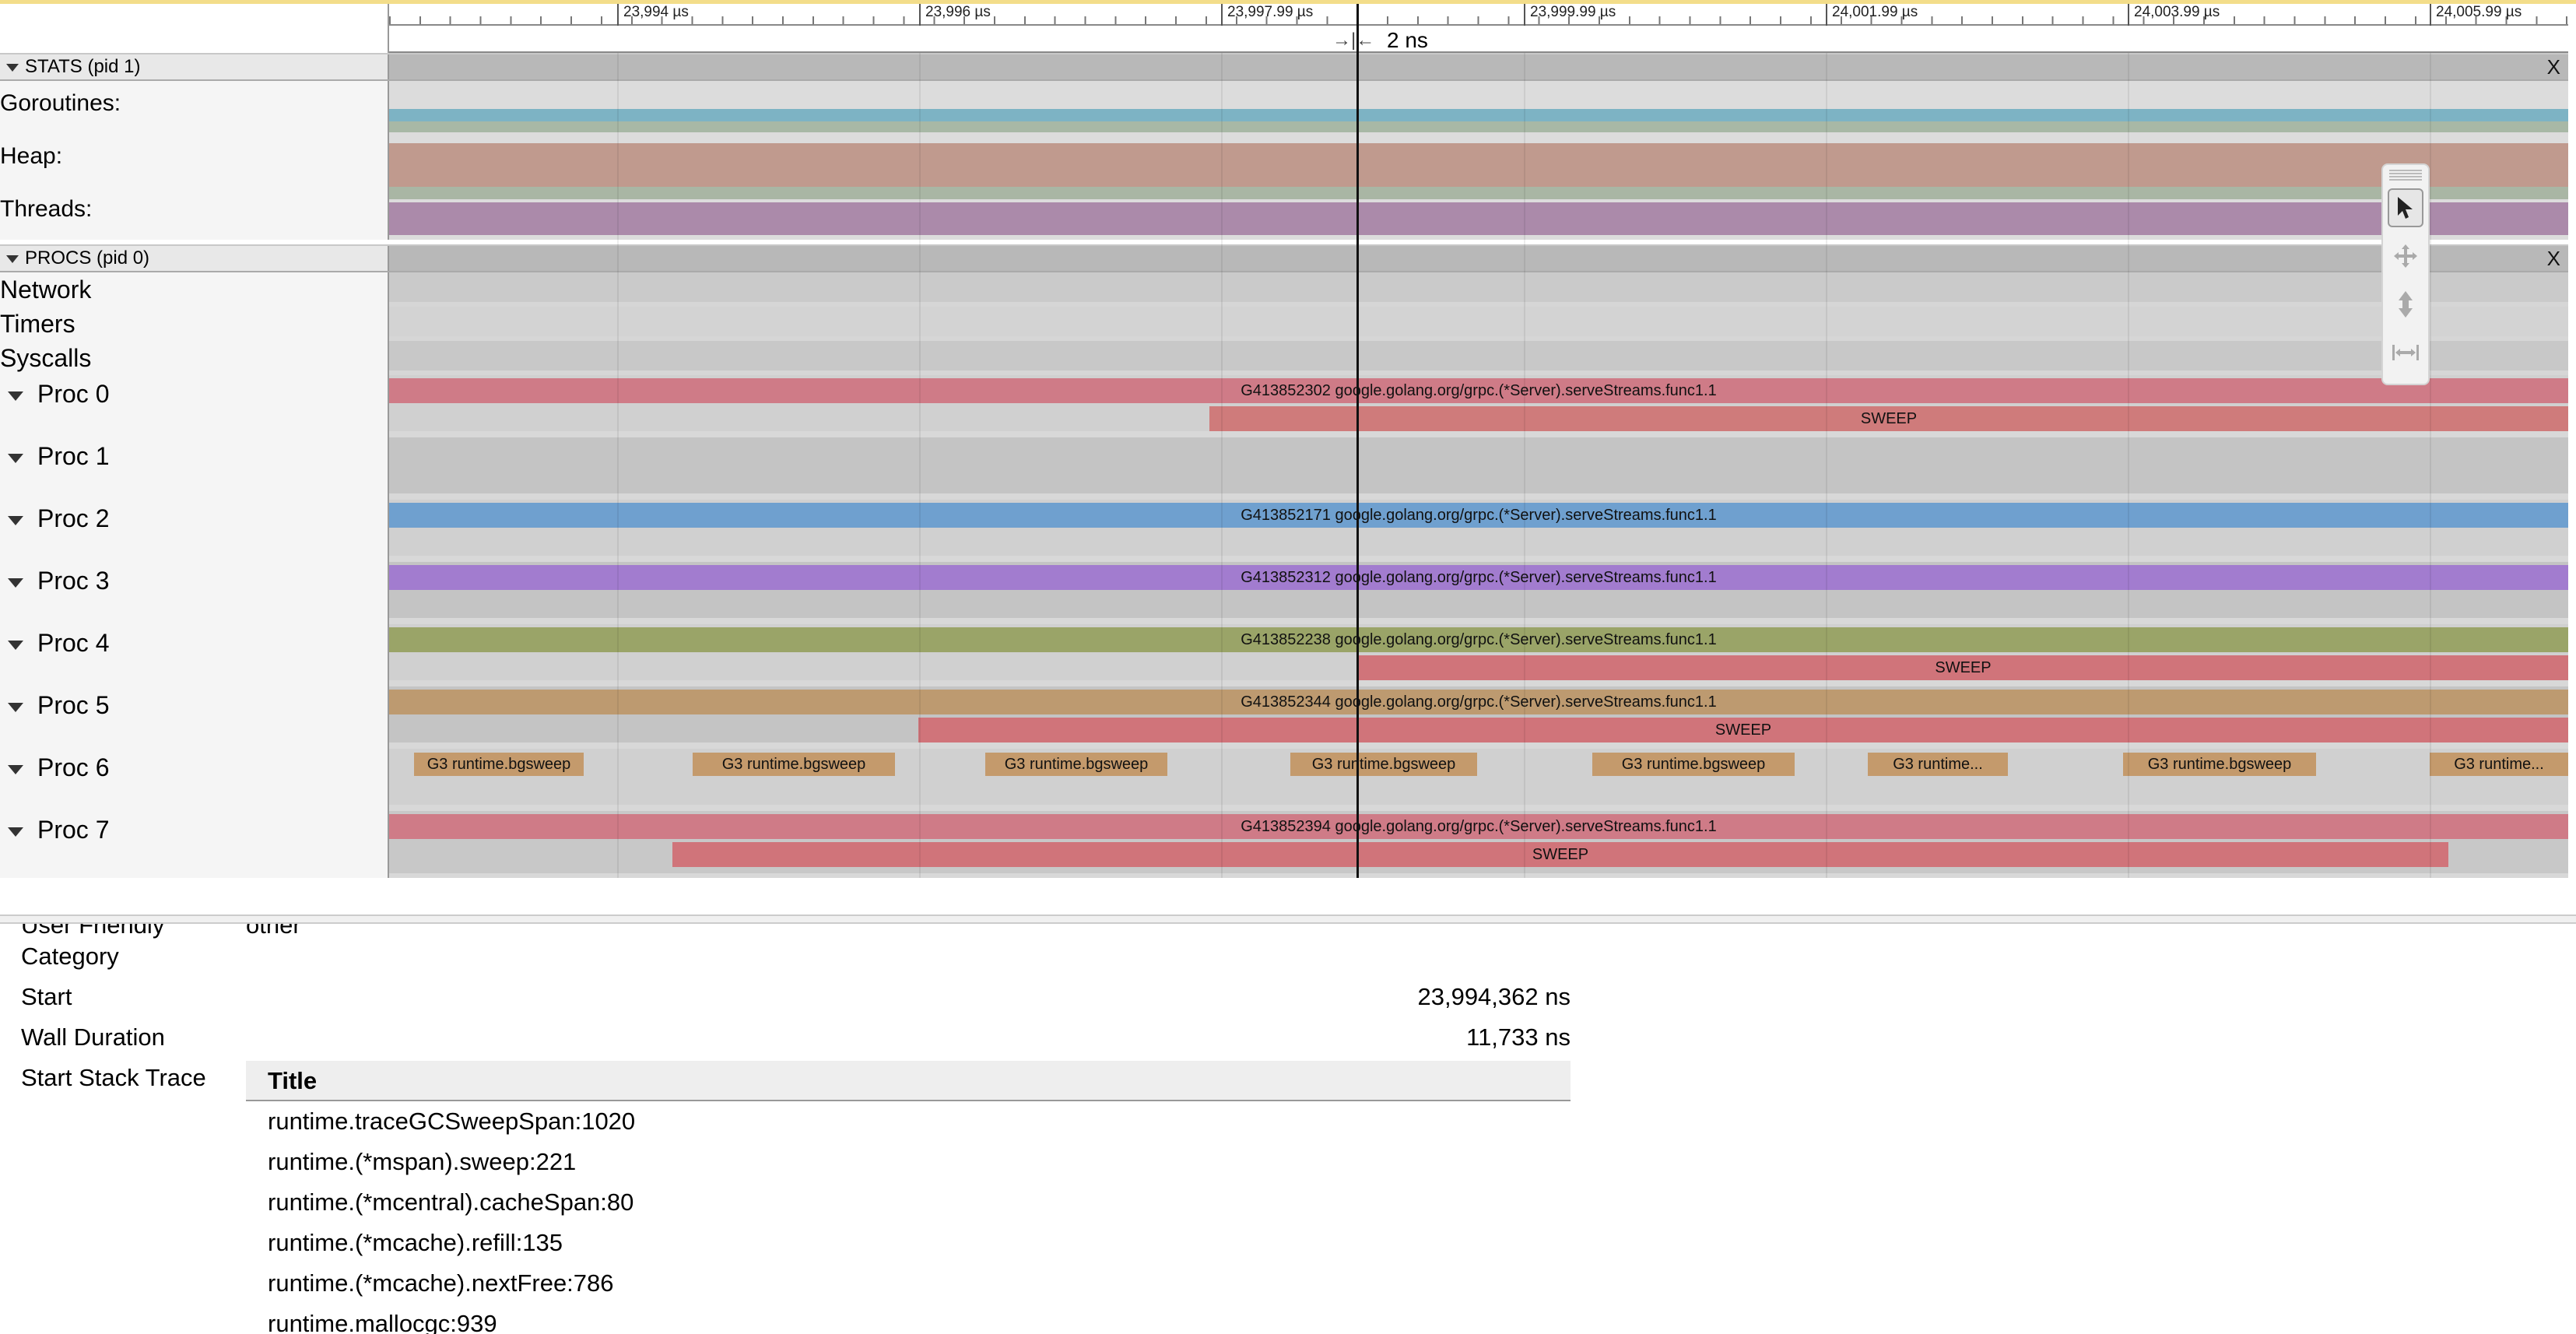  What do you see at coordinates (47, 209) in the screenshot?
I see `counter-label-threads: Threads:` at bounding box center [47, 209].